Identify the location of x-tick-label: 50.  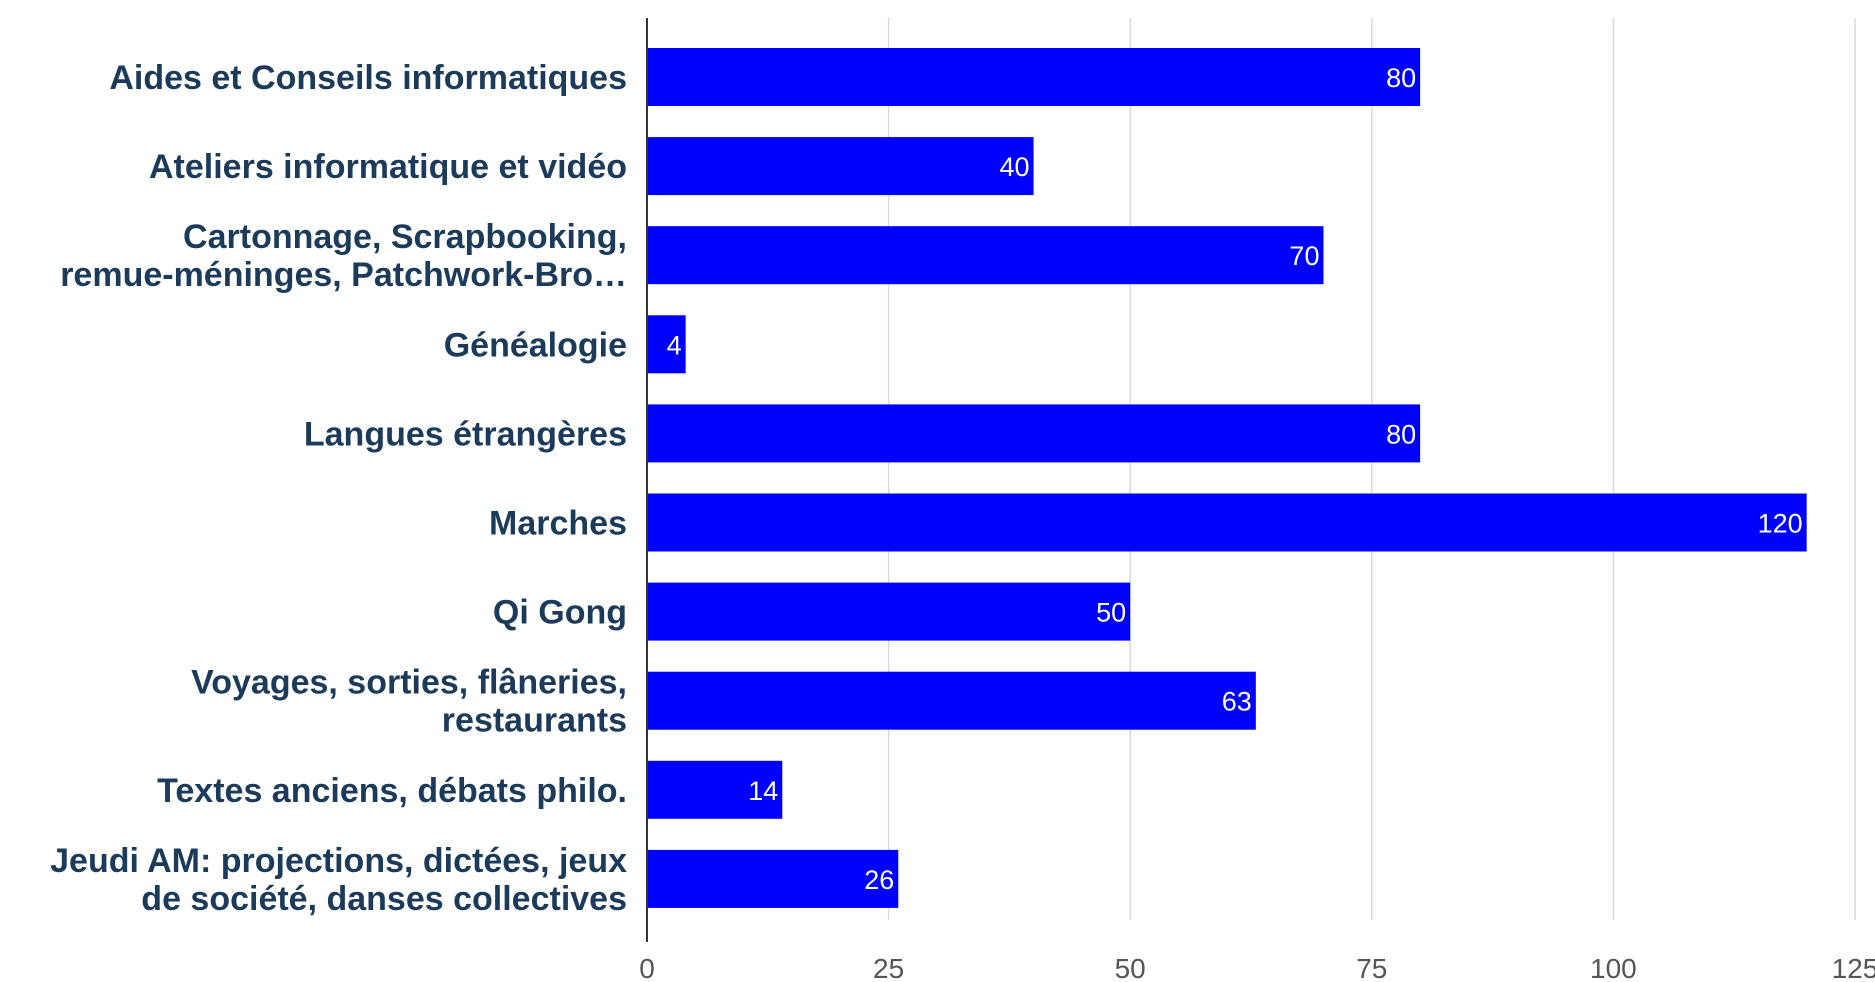
(1130, 967).